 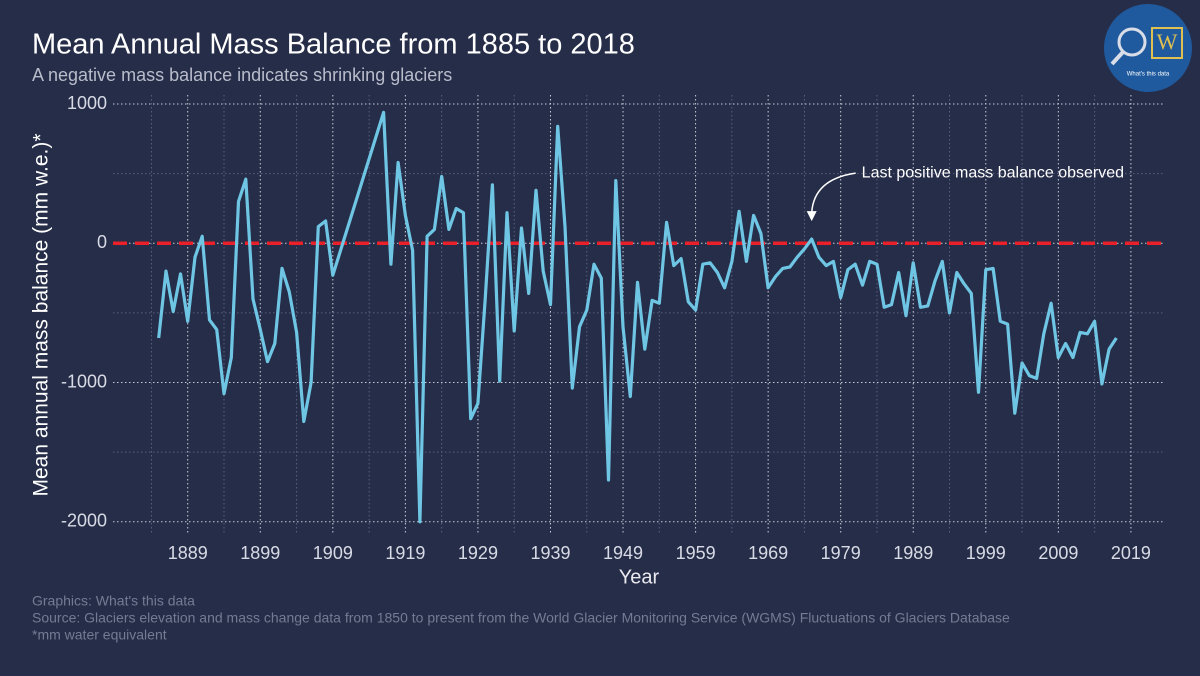 I want to click on x-tick-label: 1929, so click(x=478, y=553).